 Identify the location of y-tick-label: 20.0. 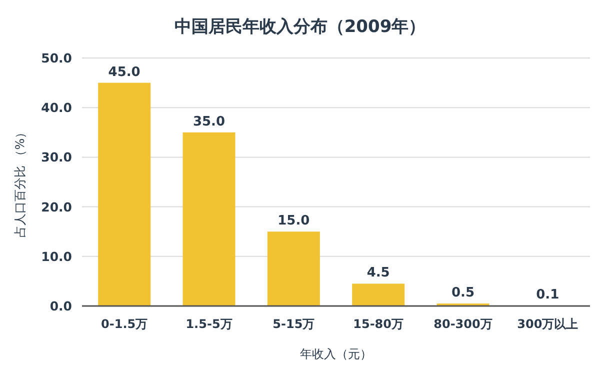
(56, 206).